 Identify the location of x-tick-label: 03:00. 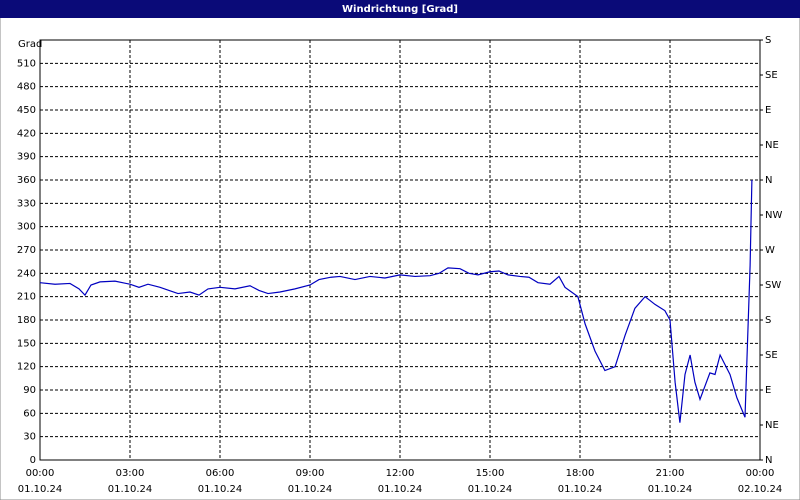
(130, 473).